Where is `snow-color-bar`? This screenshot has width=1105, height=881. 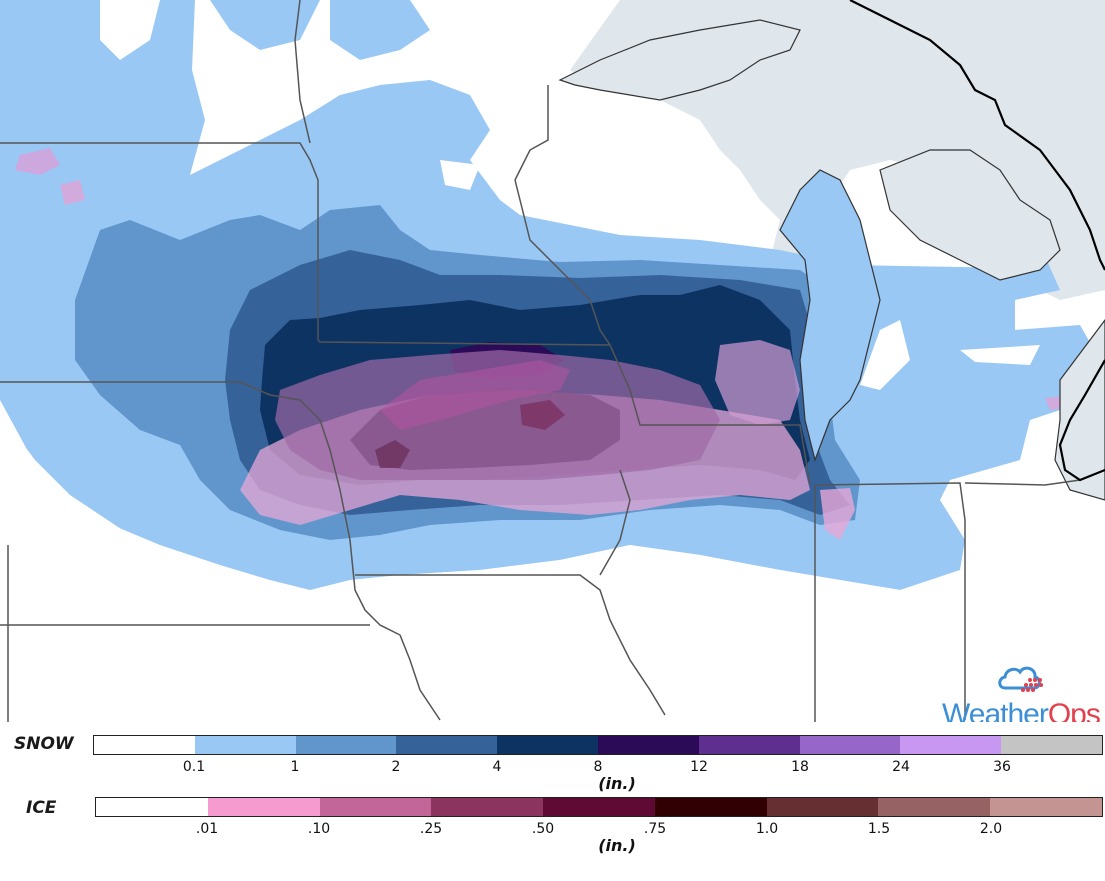
snow-color-bar is located at coordinates (598, 745).